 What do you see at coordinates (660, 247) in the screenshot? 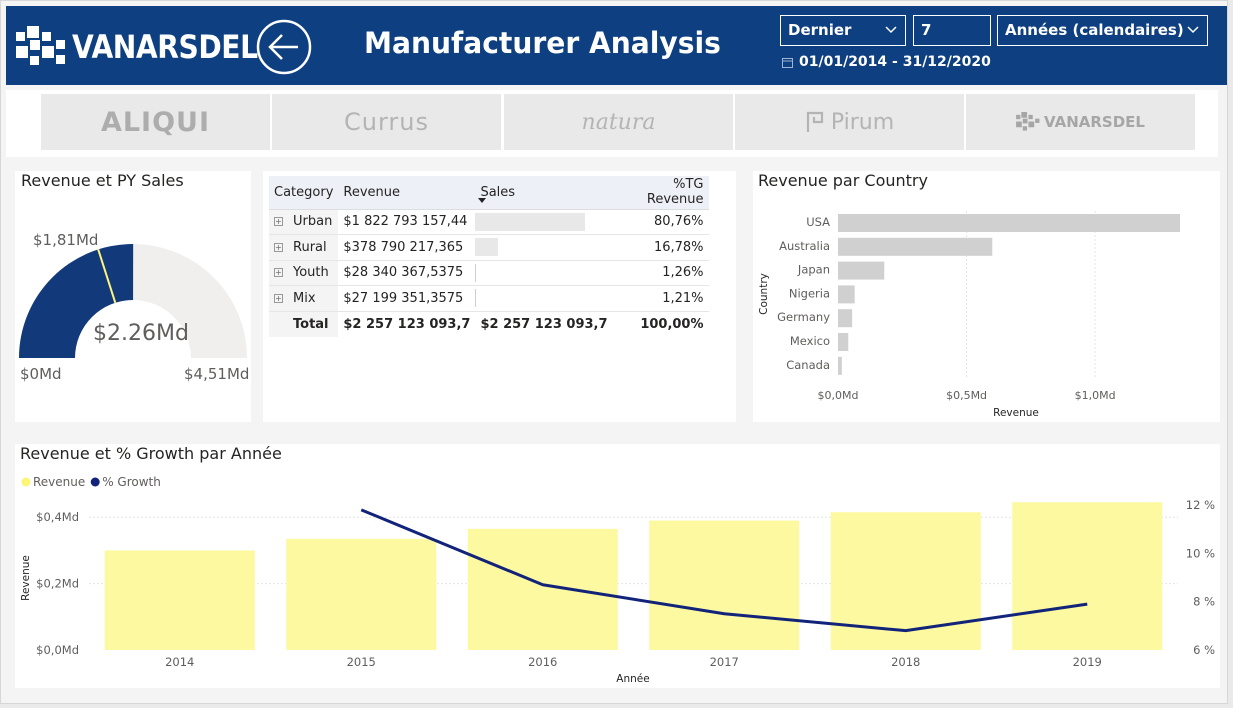
I see `row-tg: 16,78%` at bounding box center [660, 247].